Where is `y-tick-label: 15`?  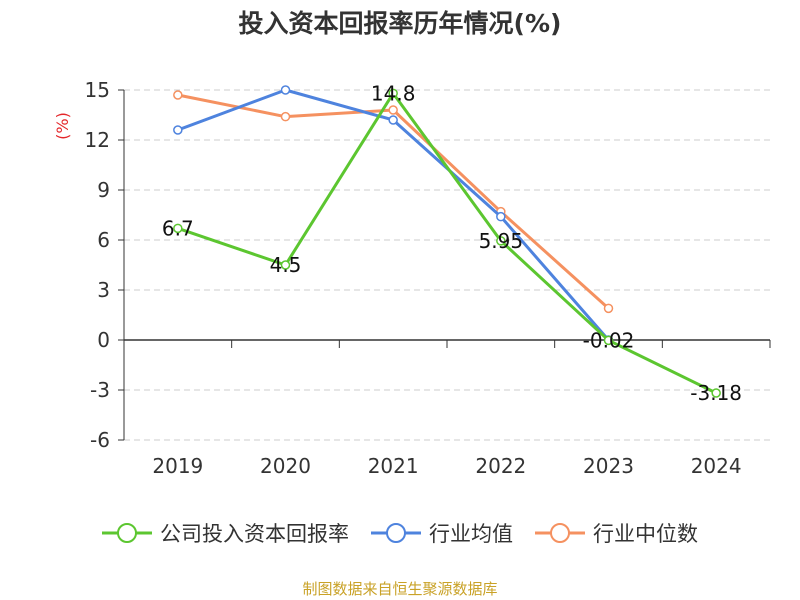 y-tick-label: 15 is located at coordinates (97, 90).